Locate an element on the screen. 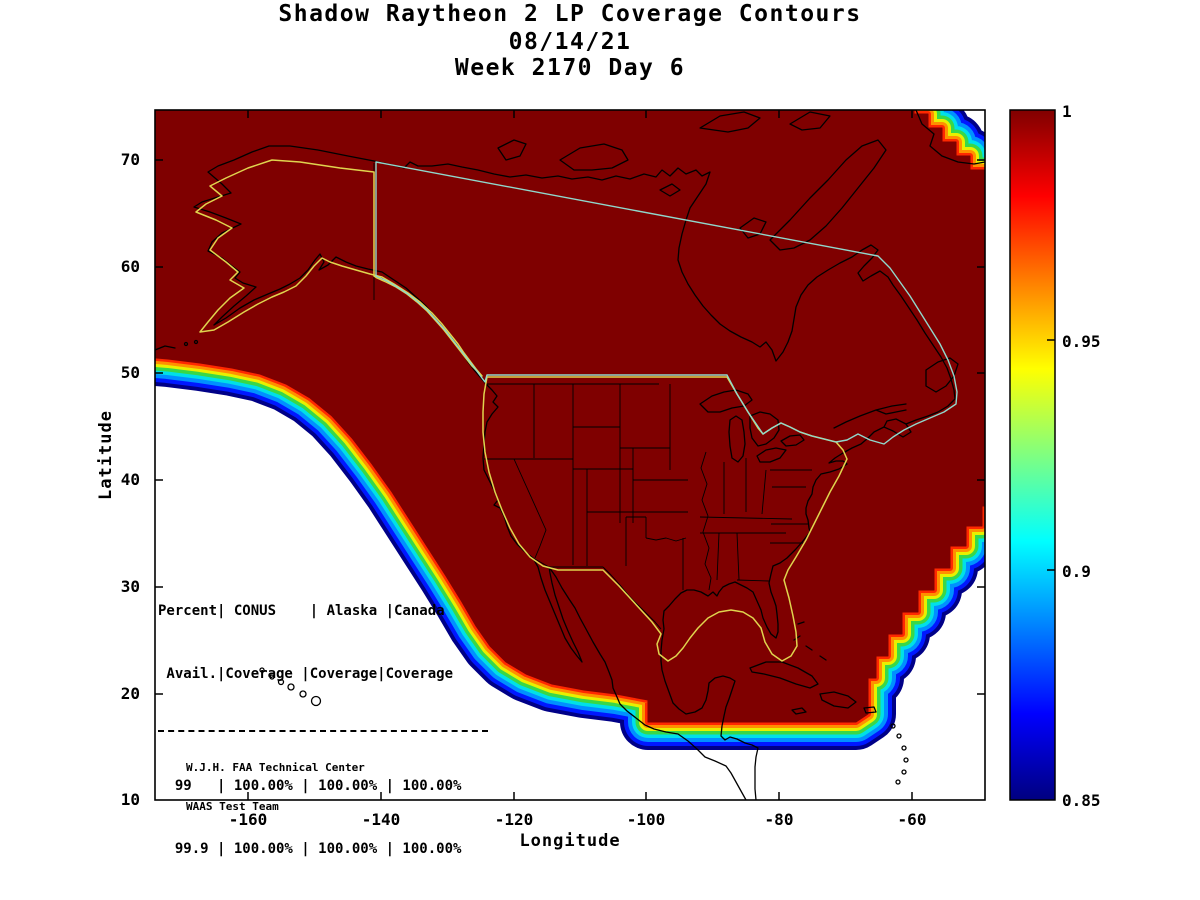 The height and width of the screenshot is (900, 1200). lake-ontario is located at coordinates (792, 440).